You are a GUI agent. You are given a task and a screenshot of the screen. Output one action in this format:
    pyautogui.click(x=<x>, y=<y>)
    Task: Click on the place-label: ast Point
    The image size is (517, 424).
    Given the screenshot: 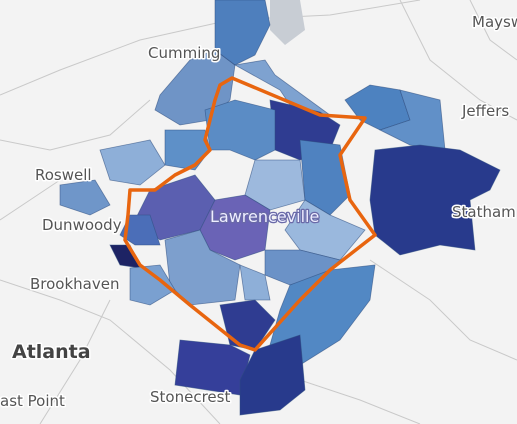 What is the action you would take?
    pyautogui.click(x=32, y=401)
    